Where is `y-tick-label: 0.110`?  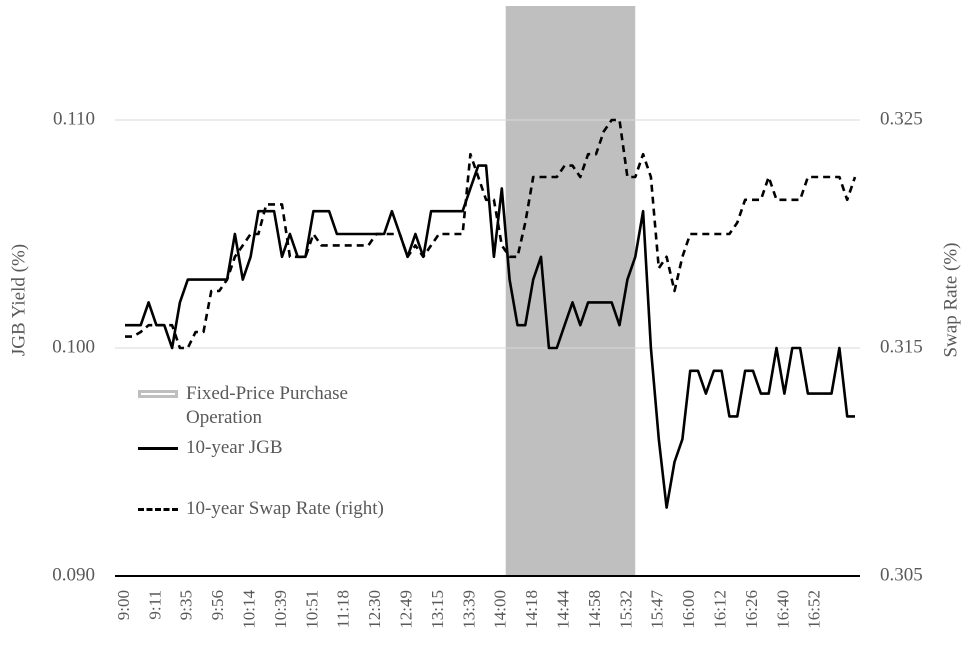
y-tick-label: 0.110 is located at coordinates (74, 118).